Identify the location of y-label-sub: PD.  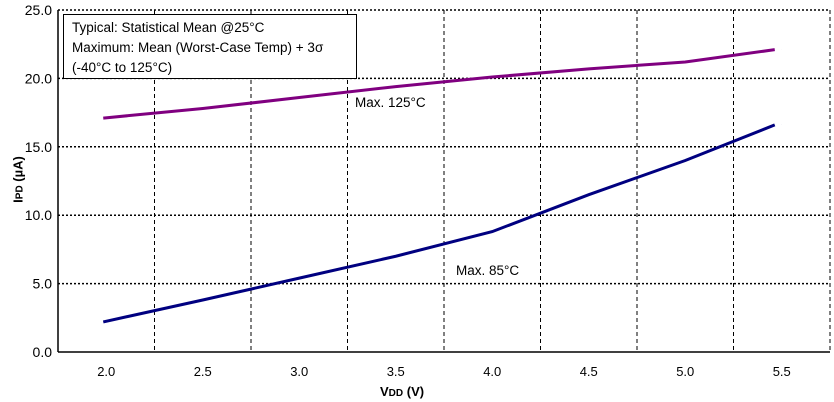
(20, 192).